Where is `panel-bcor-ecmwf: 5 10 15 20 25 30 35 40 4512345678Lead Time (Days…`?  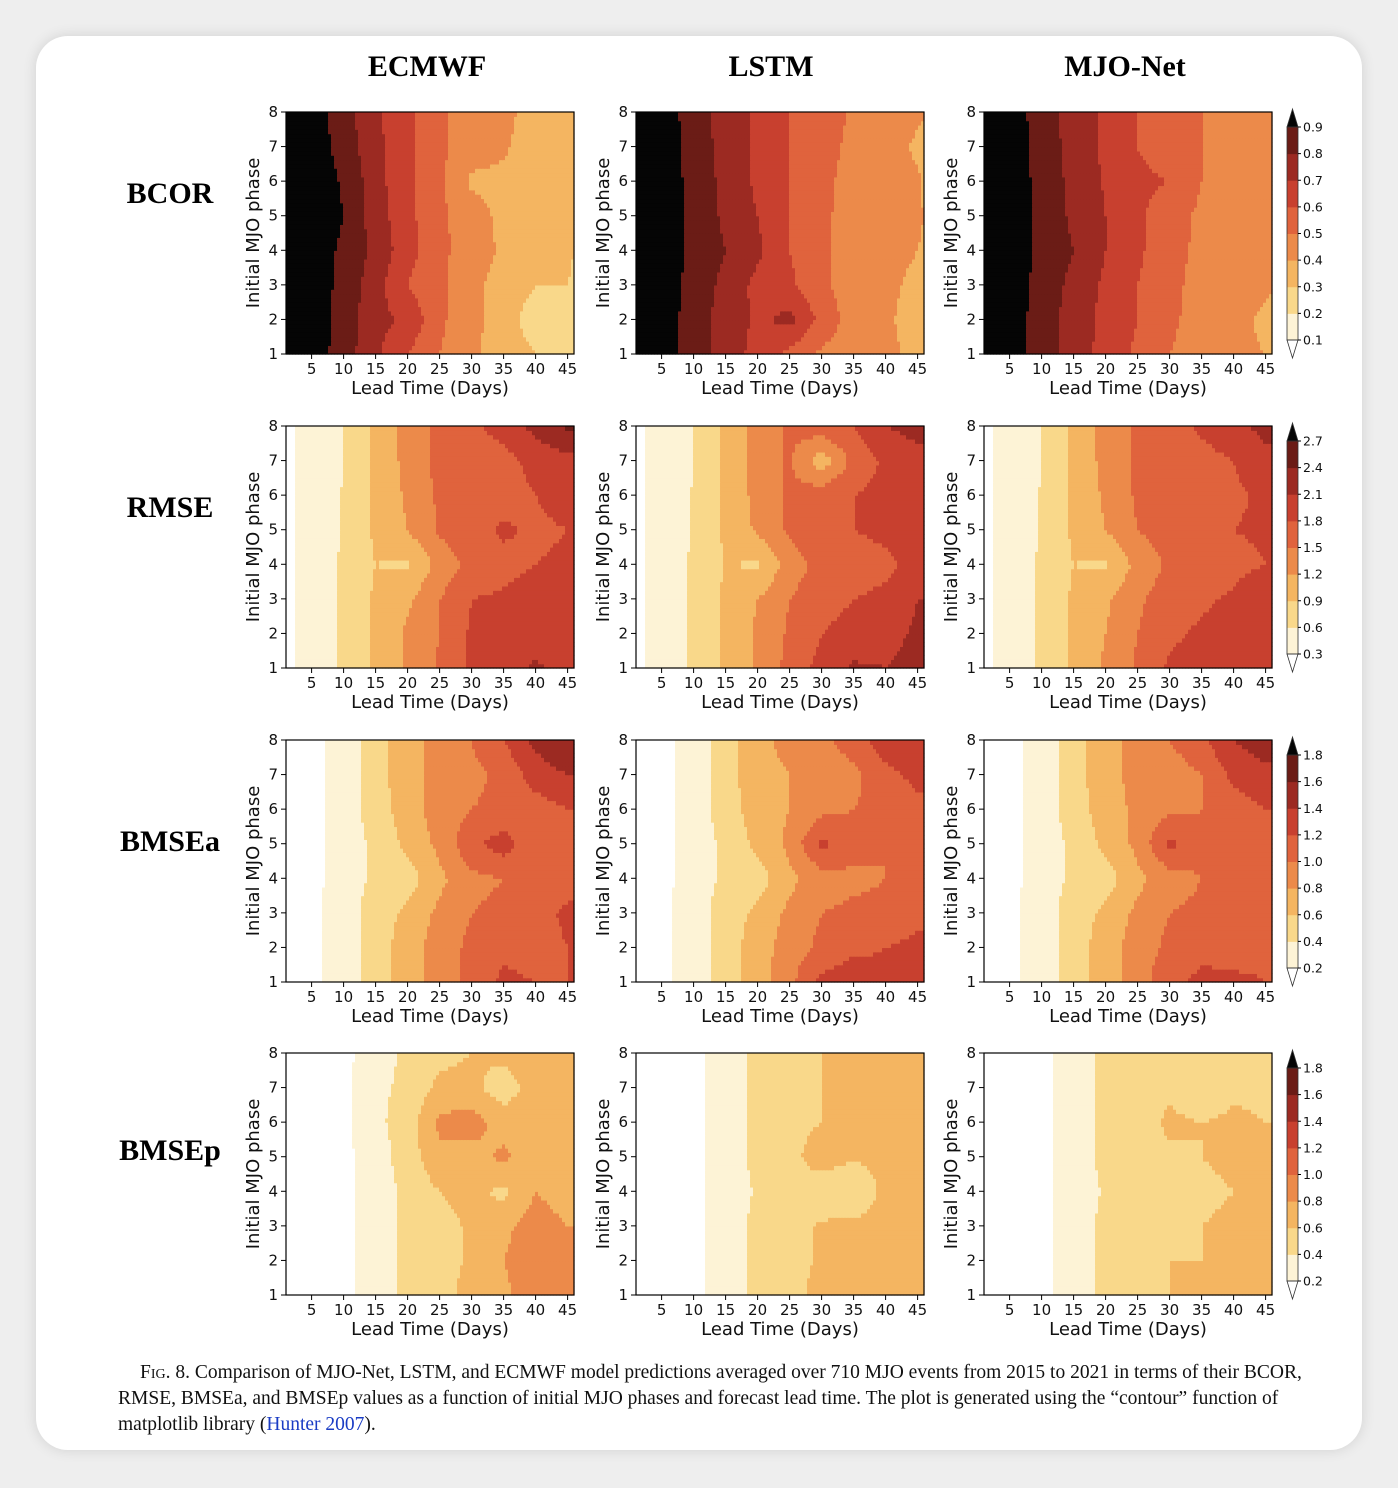 panel-bcor-ecmwf: 5 10 15 20 25 30 35 40 4512345678Lead Time (Days… is located at coordinates (410, 251).